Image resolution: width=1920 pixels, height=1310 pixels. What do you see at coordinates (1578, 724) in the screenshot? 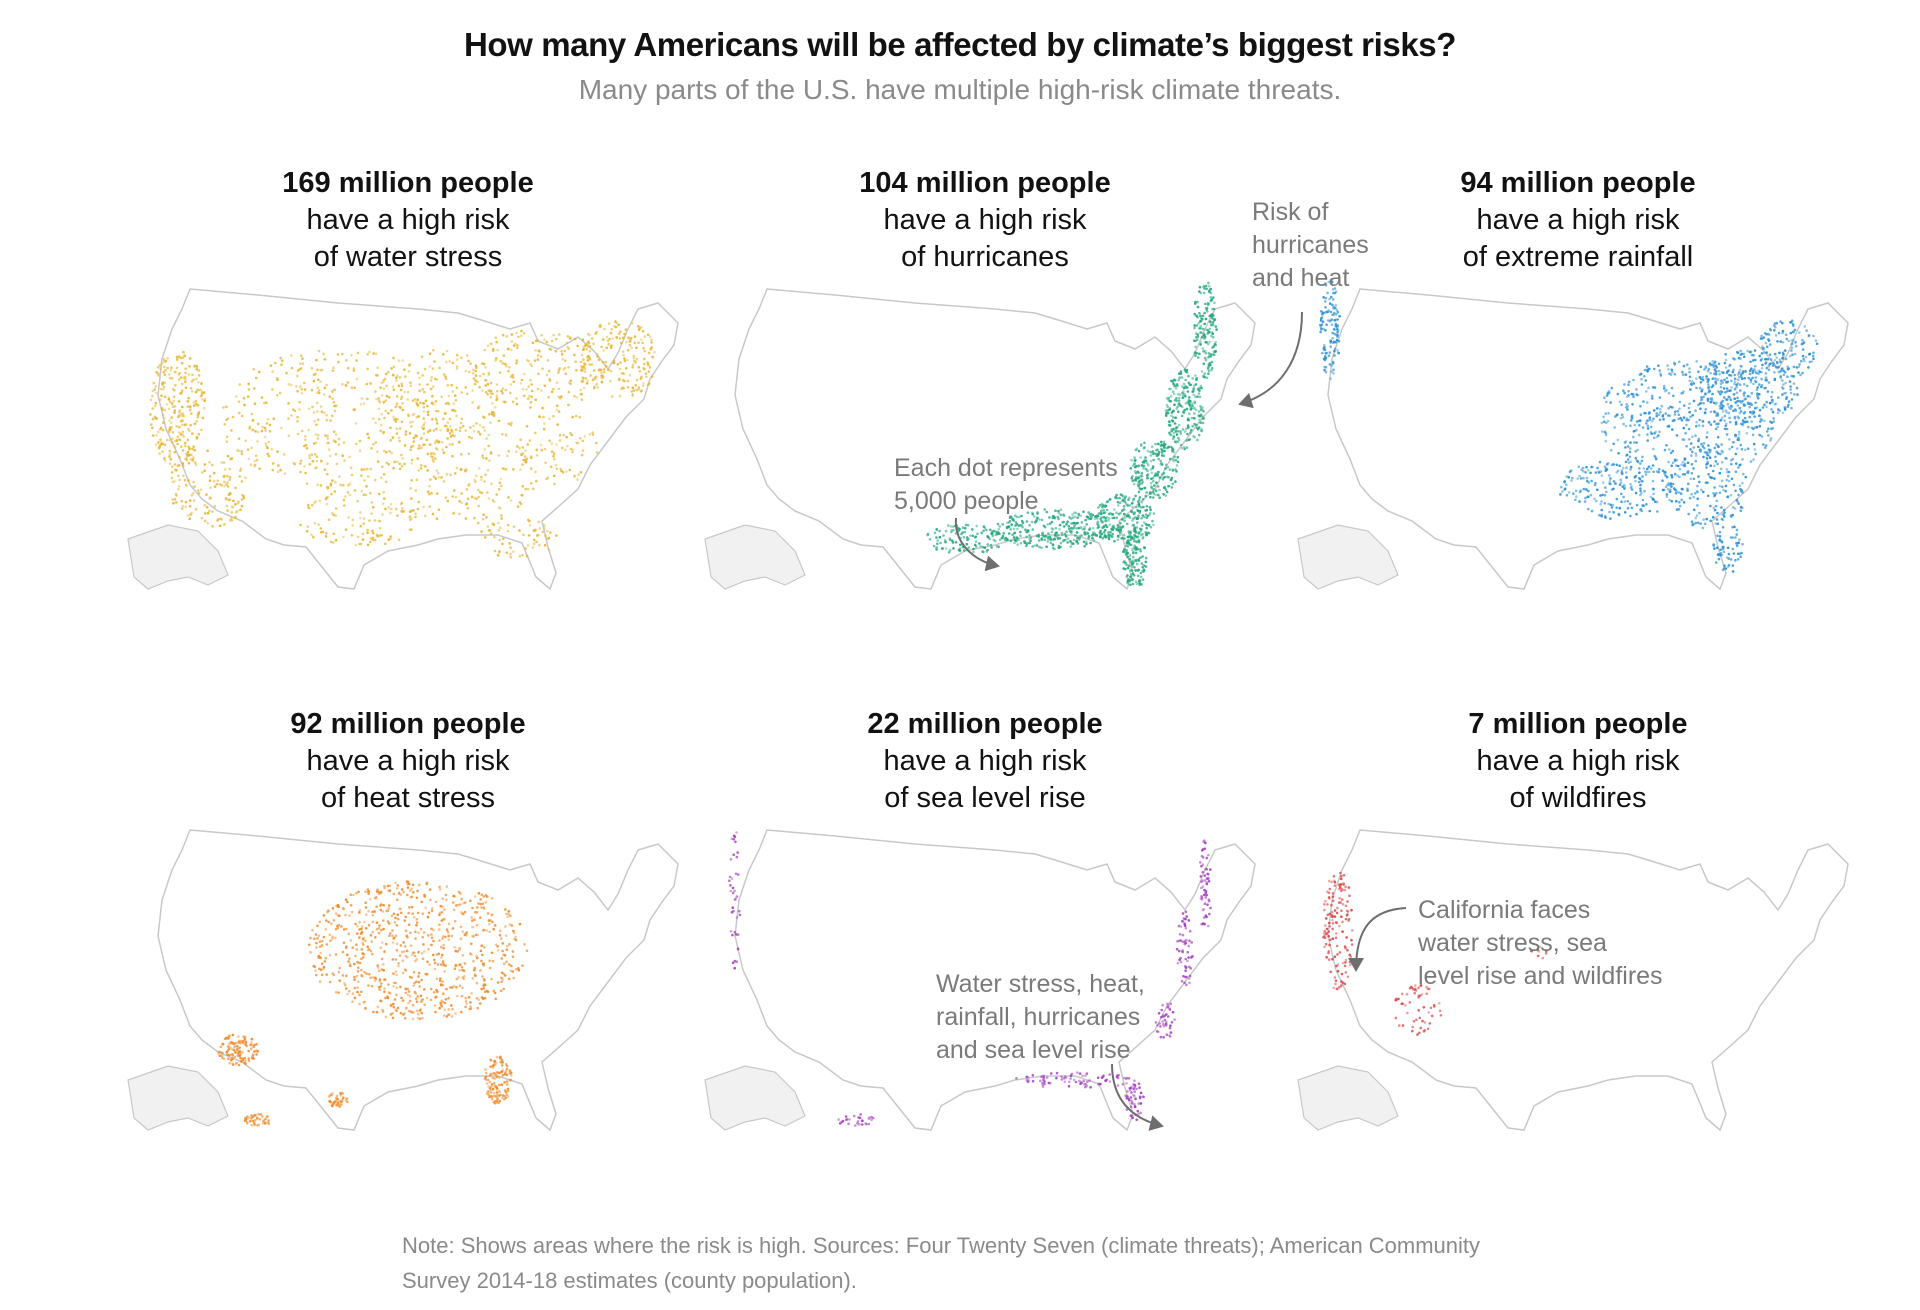
I see `panel-count: 7 million people` at bounding box center [1578, 724].